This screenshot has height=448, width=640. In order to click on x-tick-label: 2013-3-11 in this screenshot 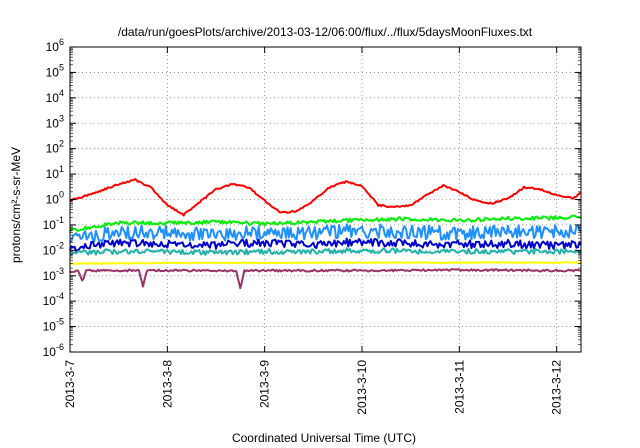, I will do `click(459, 387)`.